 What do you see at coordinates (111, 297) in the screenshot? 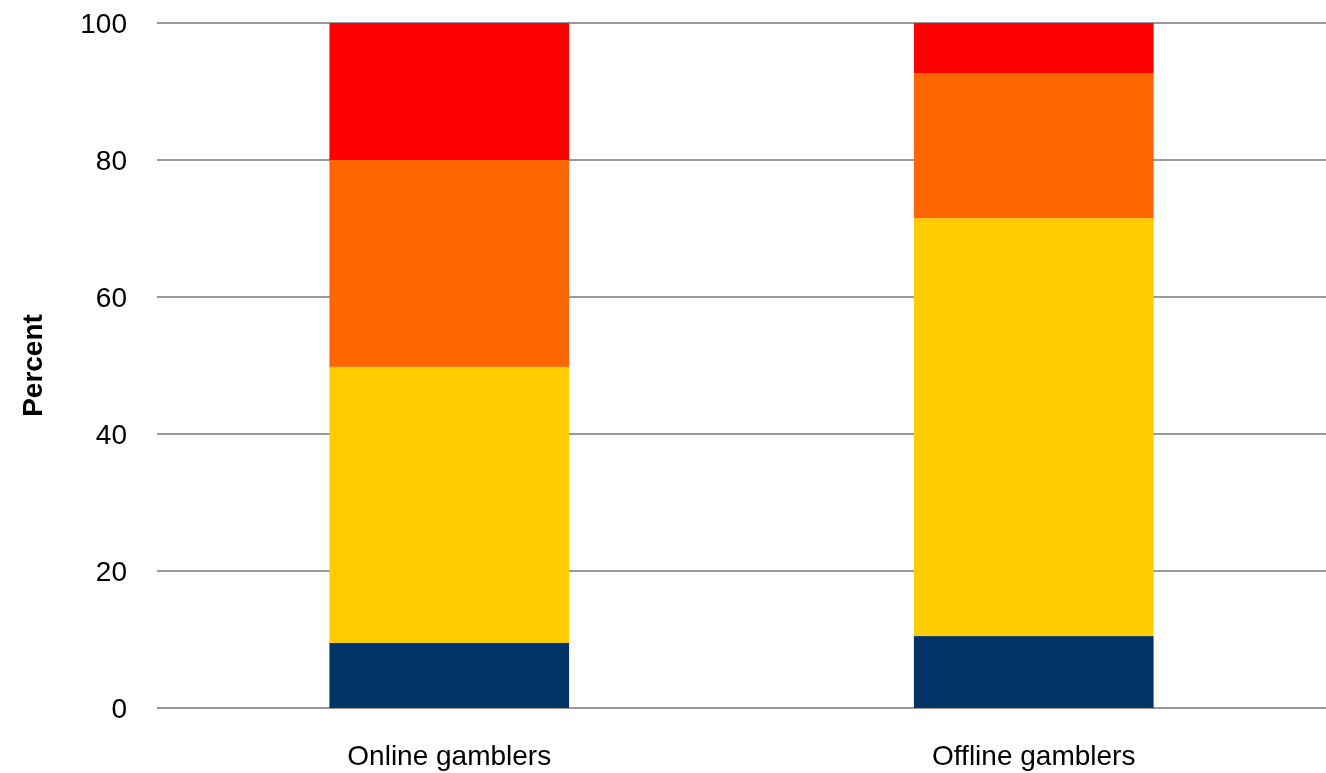
I see `y-tick-label: 60` at bounding box center [111, 297].